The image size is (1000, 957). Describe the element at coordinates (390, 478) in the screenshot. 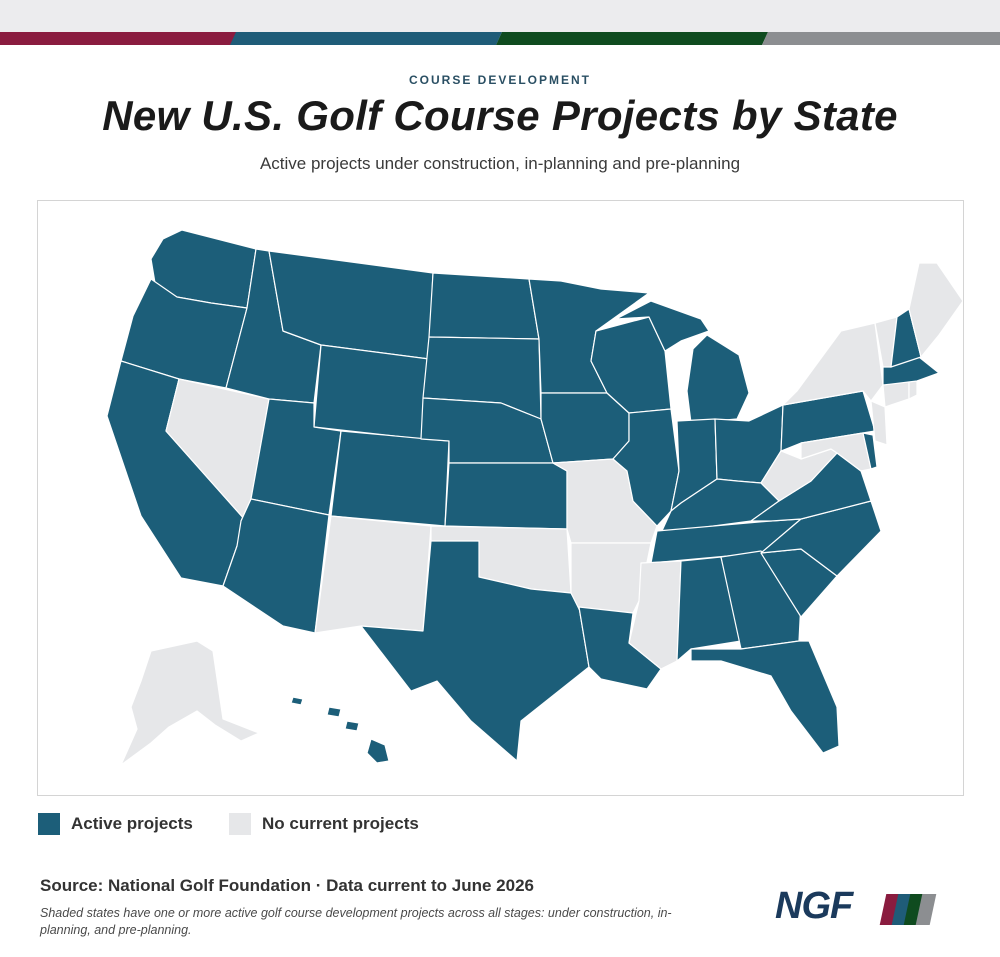

I see `state-co` at that location.